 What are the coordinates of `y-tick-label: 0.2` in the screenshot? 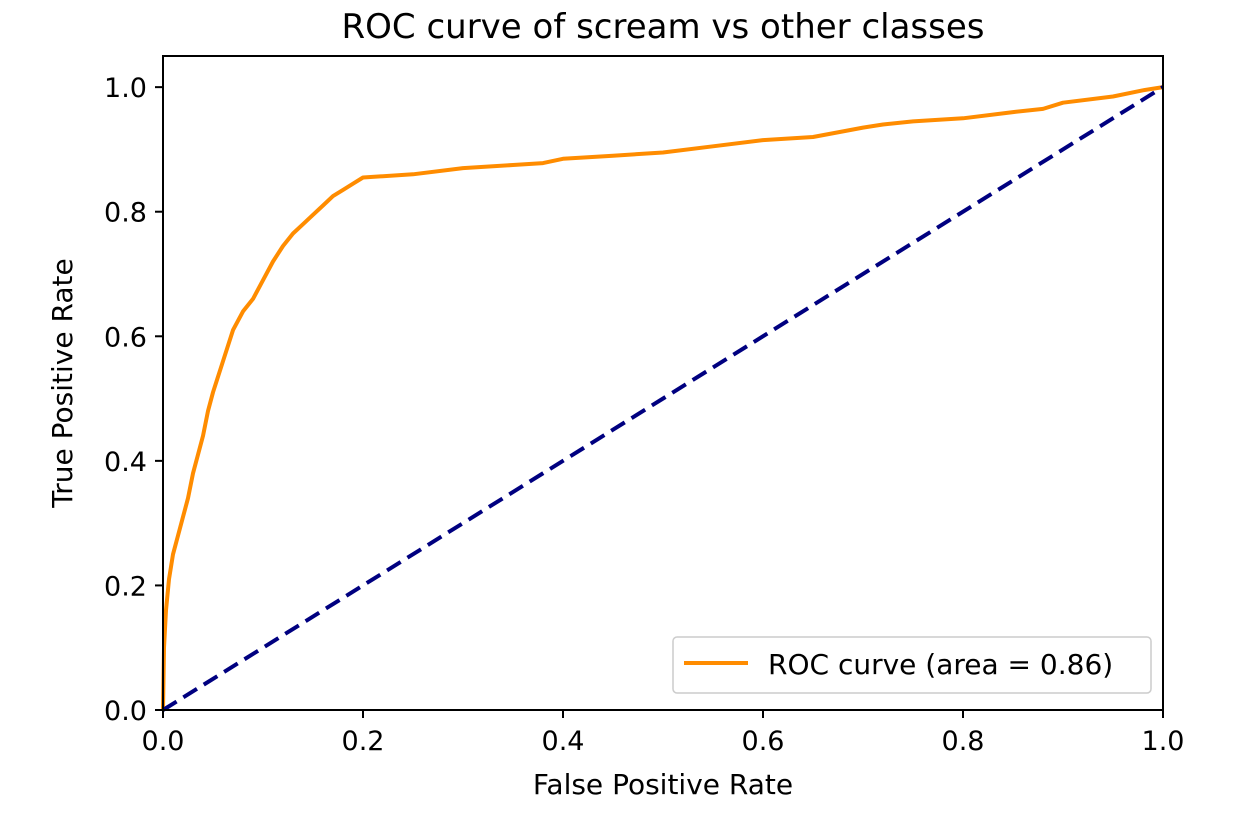 It's located at (125, 586).